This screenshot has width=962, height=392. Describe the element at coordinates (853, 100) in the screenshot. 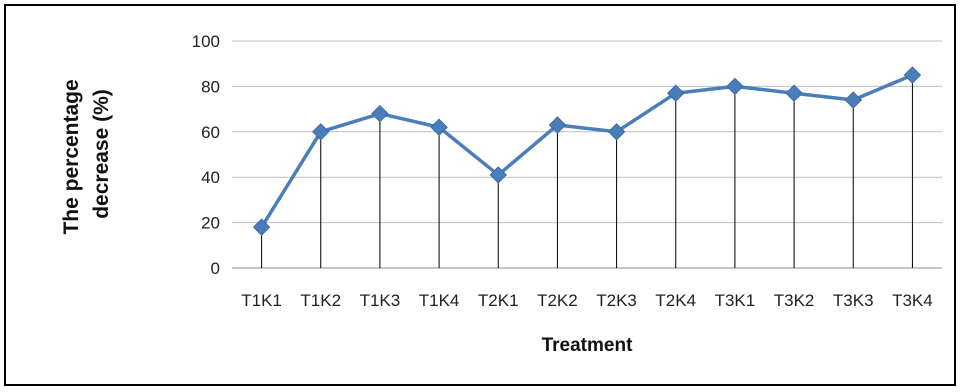

I see `data-point-T3K3` at that location.